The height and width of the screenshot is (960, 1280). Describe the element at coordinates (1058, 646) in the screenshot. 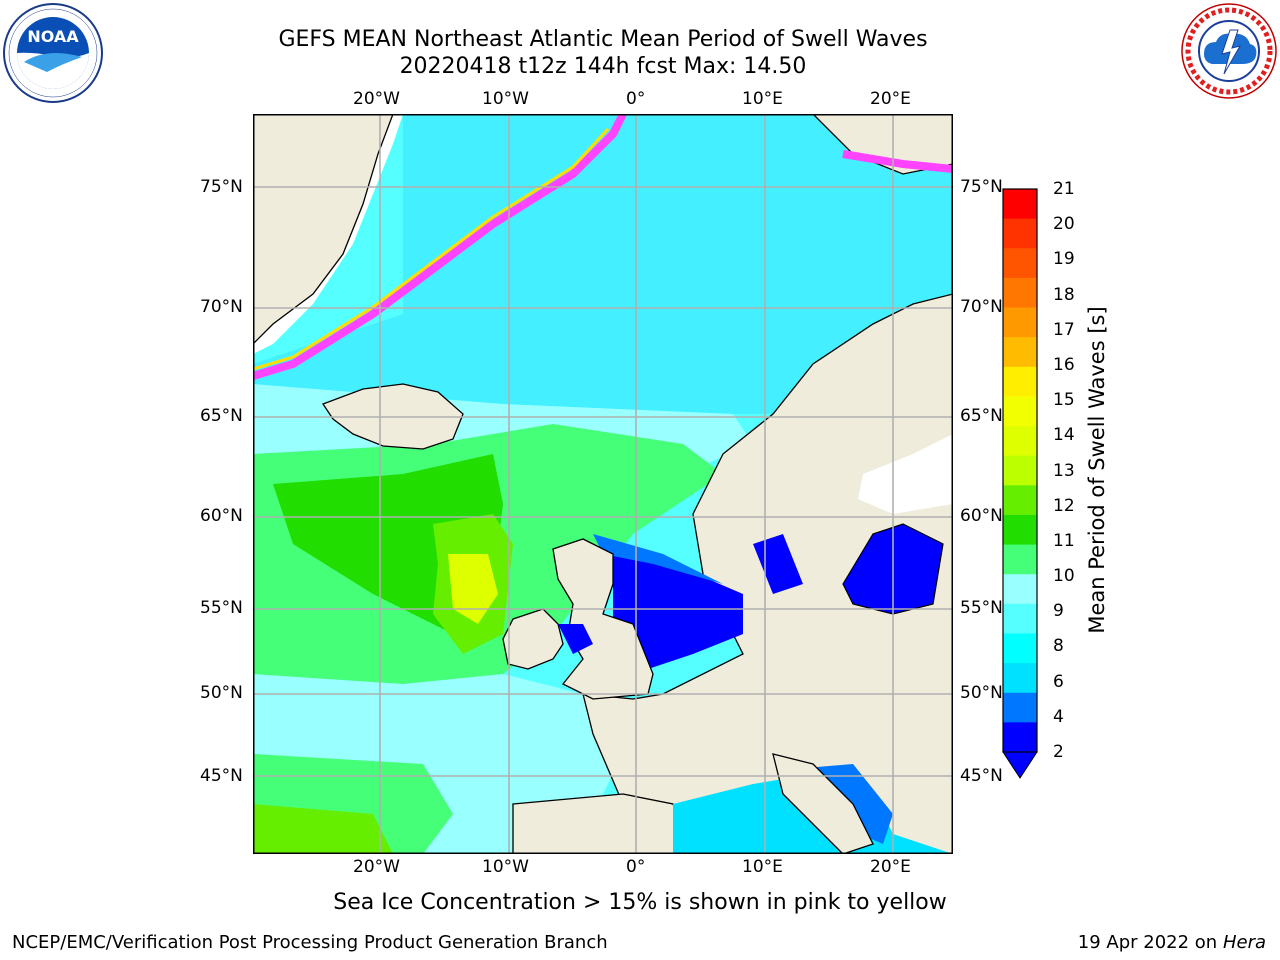

I see `colorbar-tick-label: 8` at that location.